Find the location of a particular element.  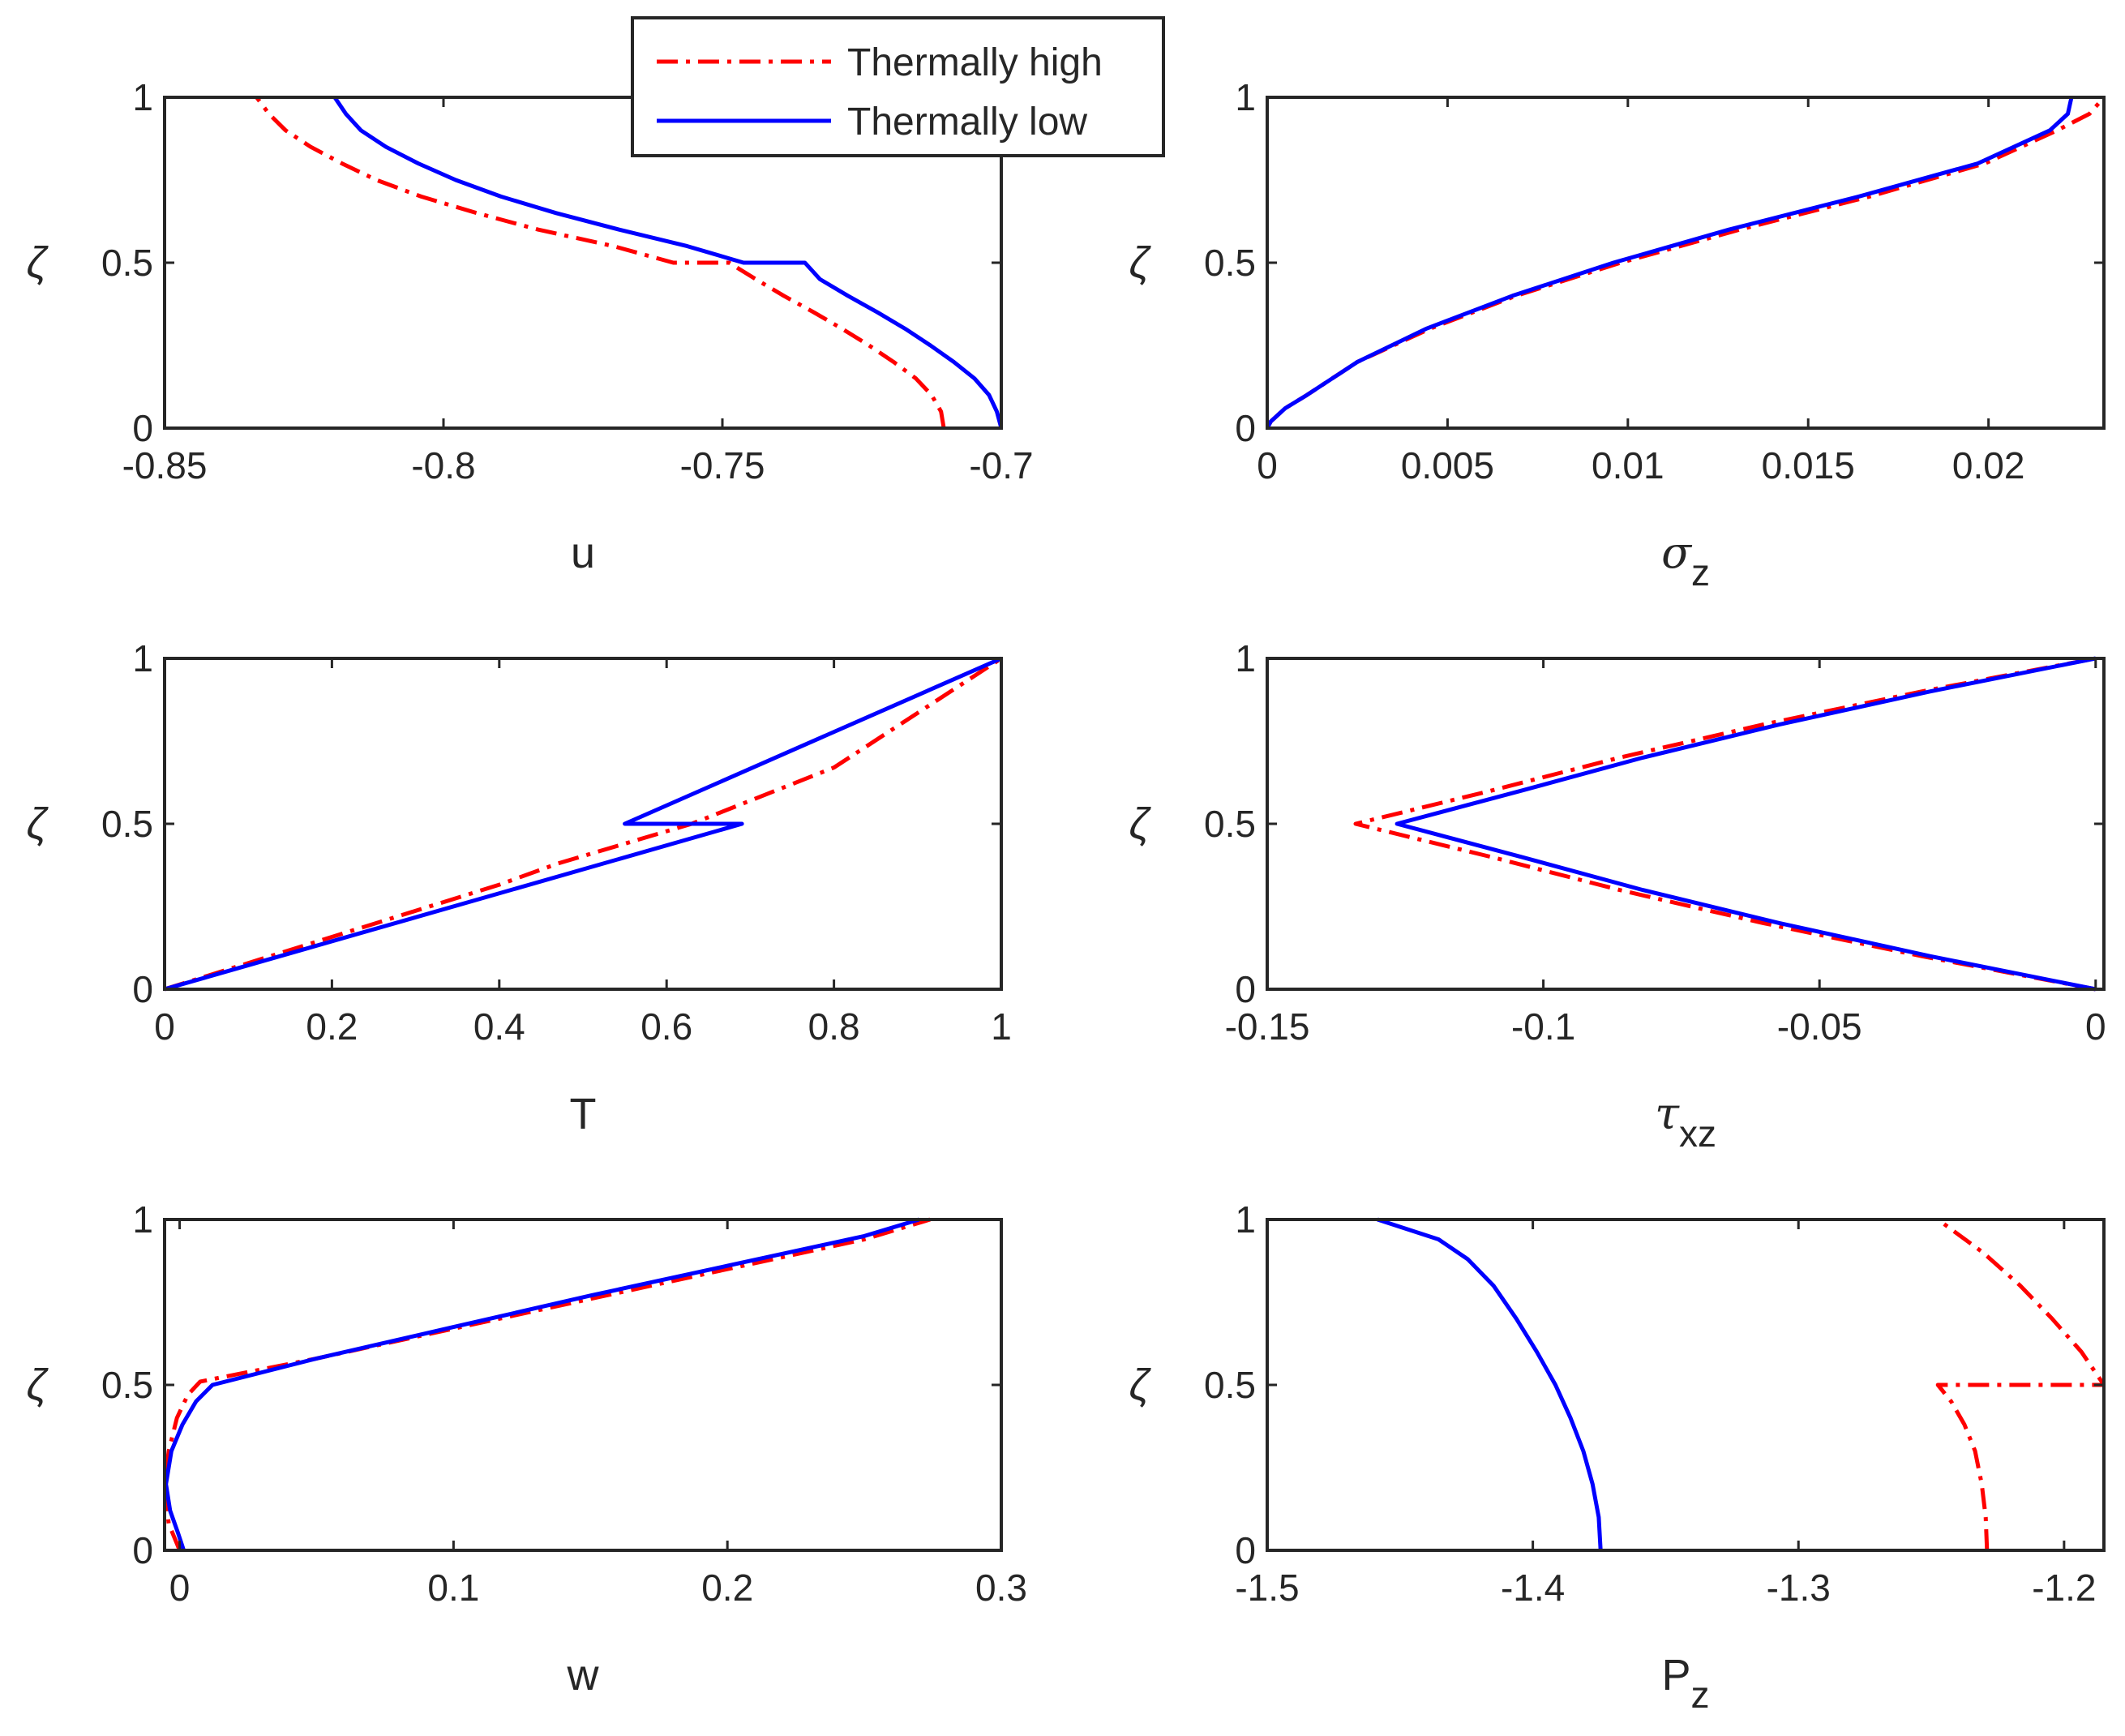

x-tick-label: 0.6 is located at coordinates (666, 1026).